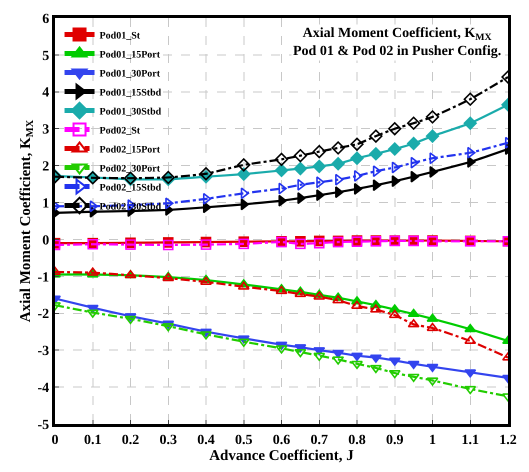  What do you see at coordinates (130, 150) in the screenshot?
I see `legend-label: Pod02_15Port` at bounding box center [130, 150].